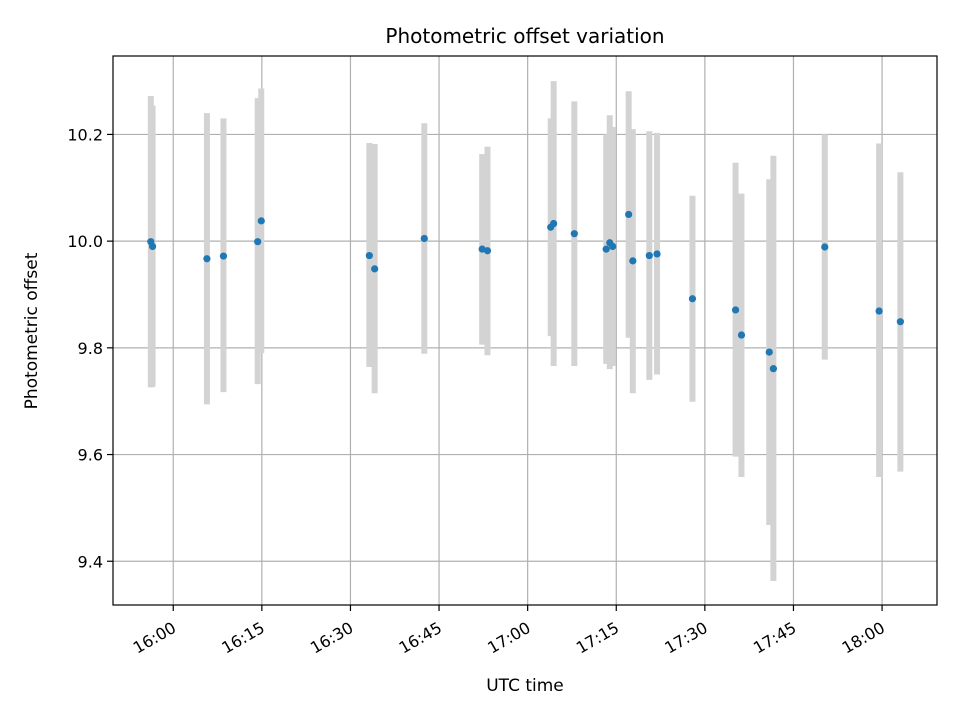 The height and width of the screenshot is (720, 960). Describe the element at coordinates (524, 36) in the screenshot. I see `chart-title: Photometric offset variation` at that location.